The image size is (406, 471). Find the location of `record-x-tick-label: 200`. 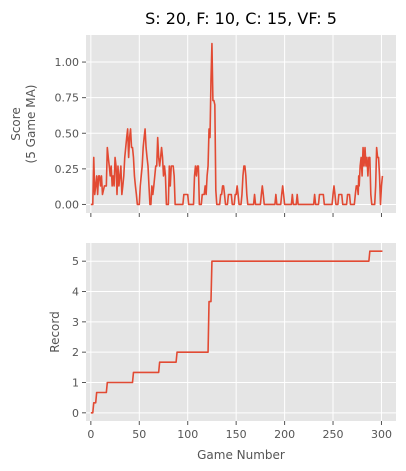

record-x-tick-label: 200 is located at coordinates (284, 434).